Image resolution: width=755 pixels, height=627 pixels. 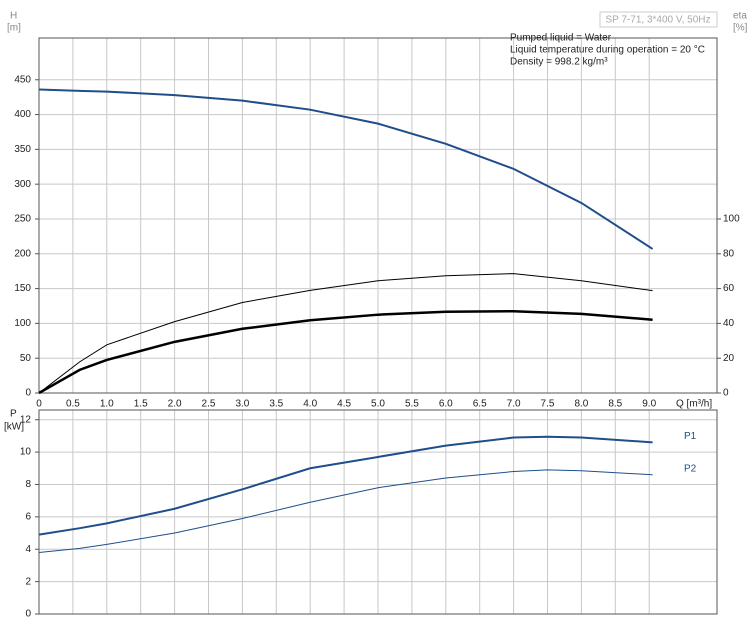 I want to click on y2-tick-label: 40, so click(x=729, y=323).